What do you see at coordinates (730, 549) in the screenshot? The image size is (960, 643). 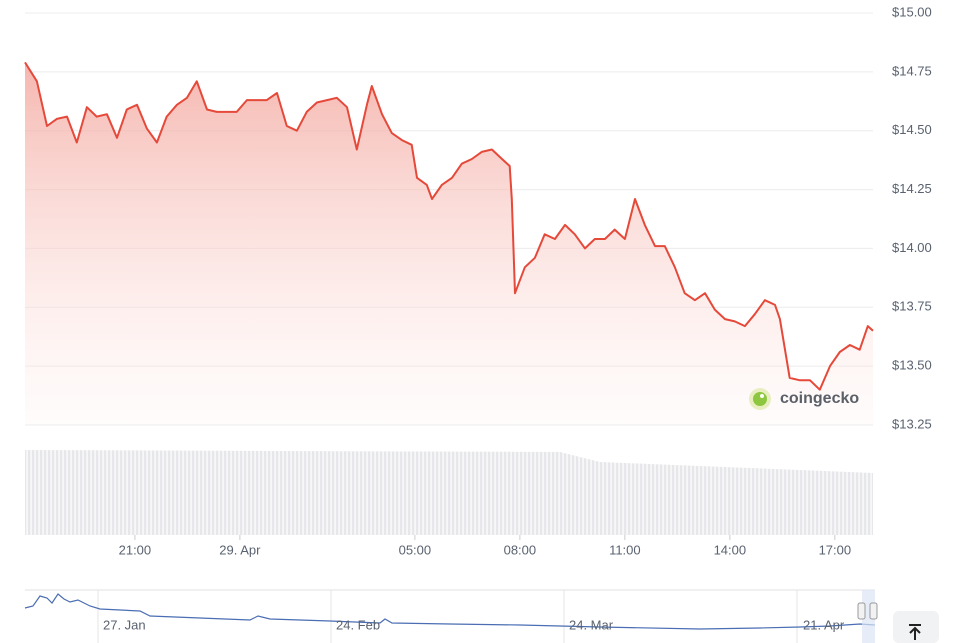 I see `x-tick-label: 14:00` at bounding box center [730, 549].